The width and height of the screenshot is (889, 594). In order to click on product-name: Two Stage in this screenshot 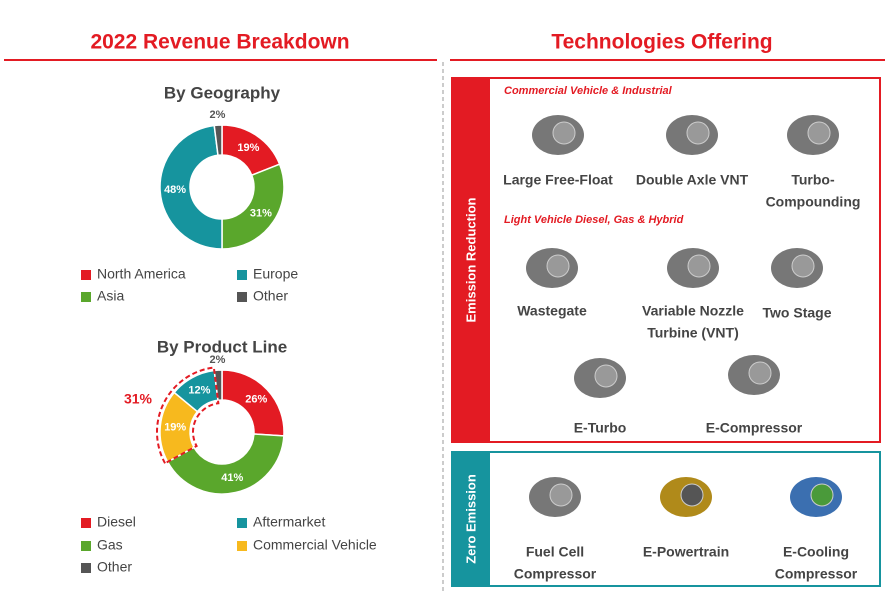, I will do `click(797, 313)`.